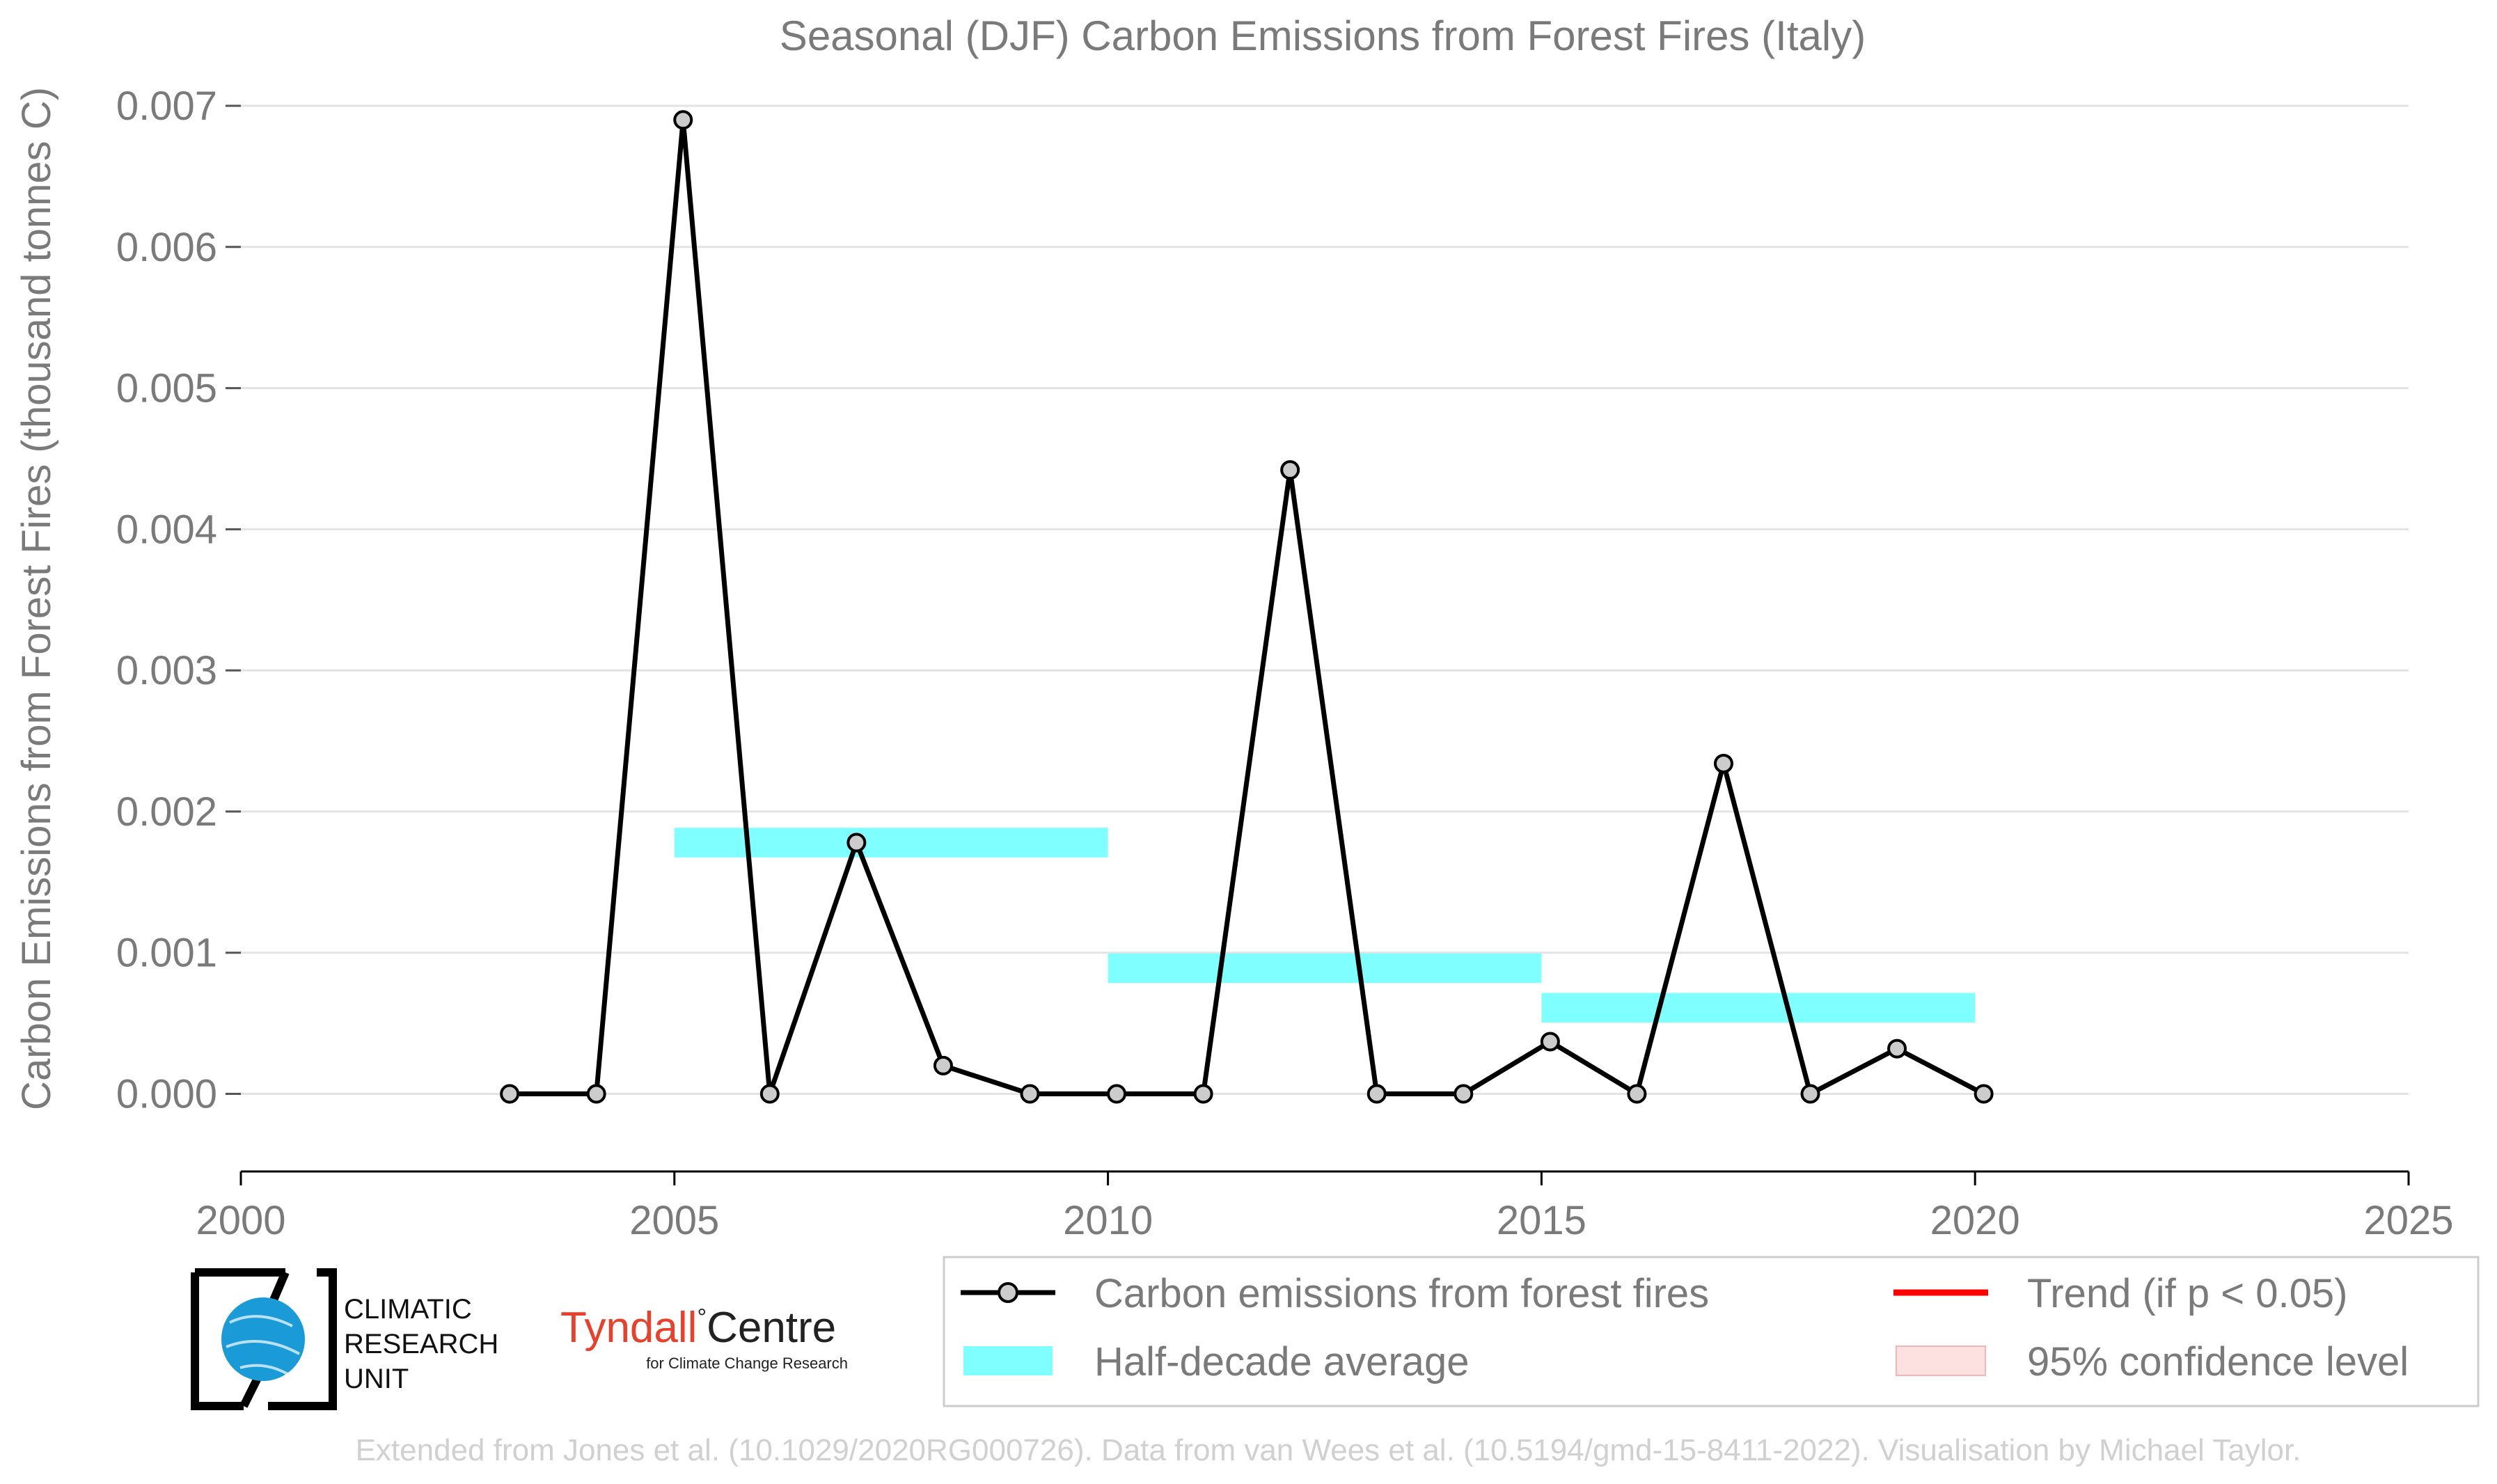  What do you see at coordinates (1401, 1293) in the screenshot?
I see `legend-label-emissions: Carbon emissions from forest fires` at bounding box center [1401, 1293].